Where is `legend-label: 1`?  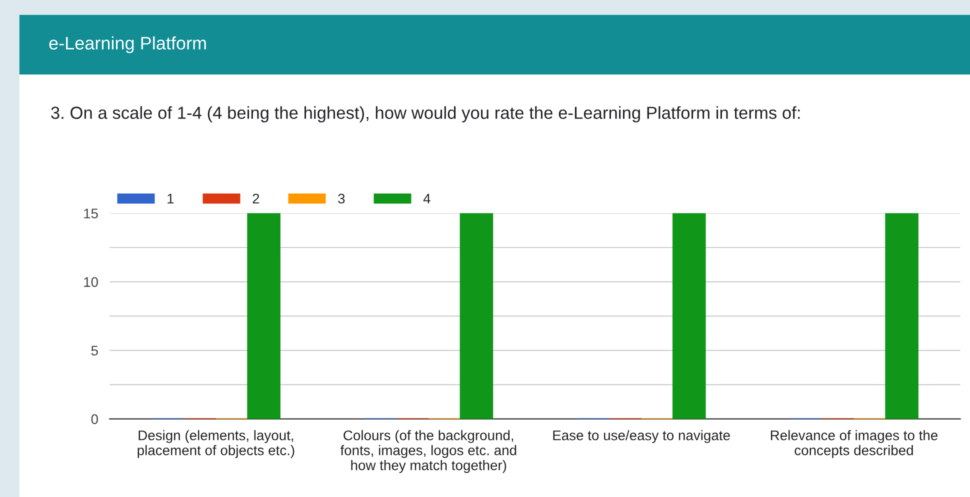
legend-label: 1 is located at coordinates (171, 199).